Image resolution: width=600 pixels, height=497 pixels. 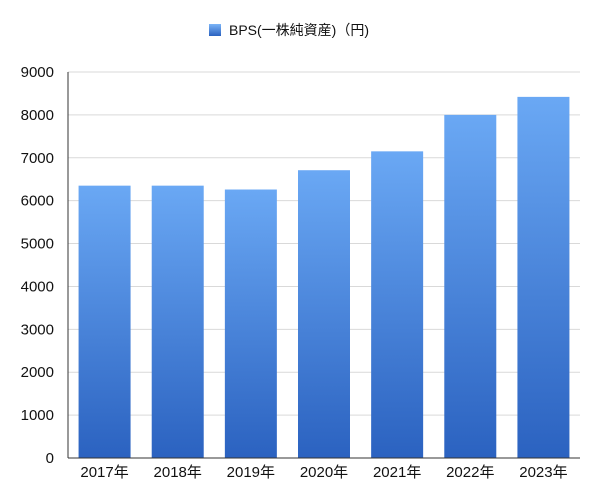 I want to click on y-tick-label: 7000, so click(x=37, y=158).